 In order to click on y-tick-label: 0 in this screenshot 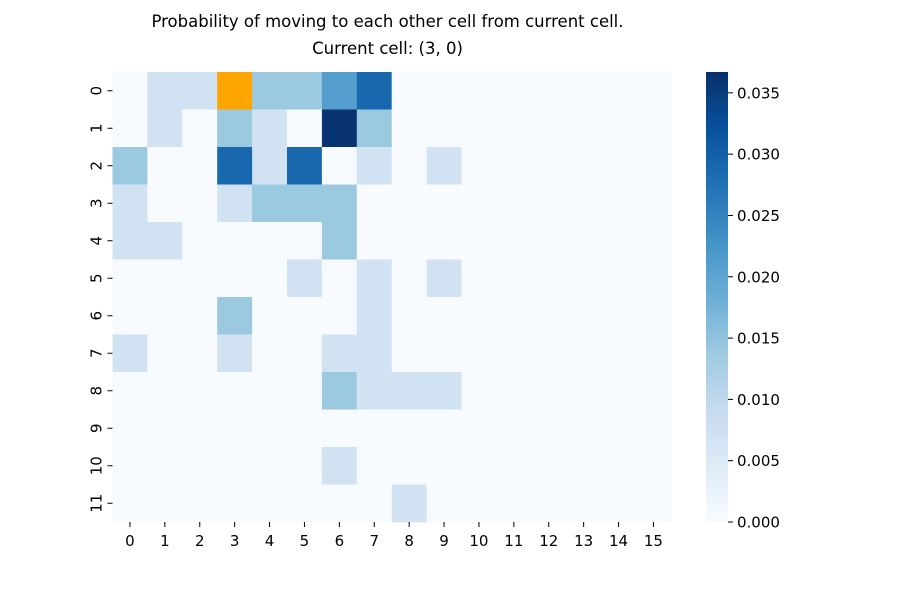, I will do `click(97, 91)`.